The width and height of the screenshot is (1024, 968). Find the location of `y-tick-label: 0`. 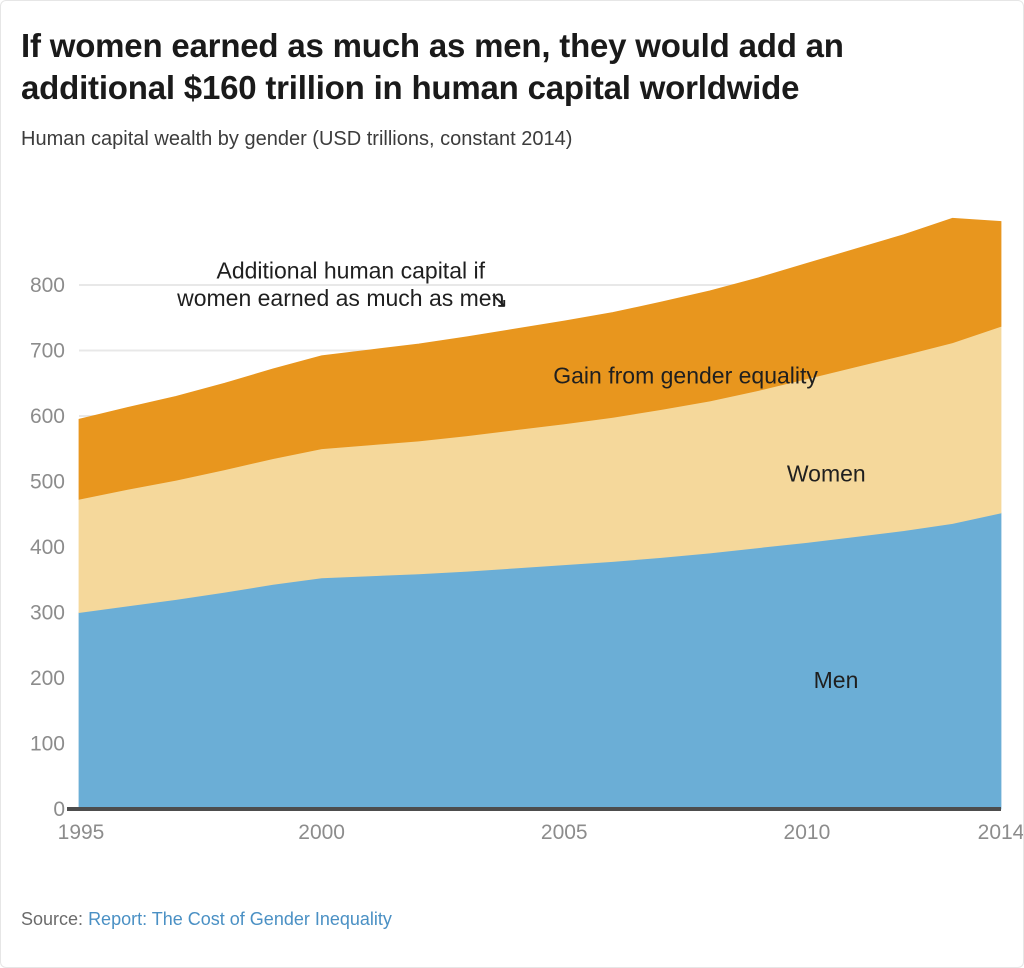

y-tick-label: 0 is located at coordinates (59, 809).